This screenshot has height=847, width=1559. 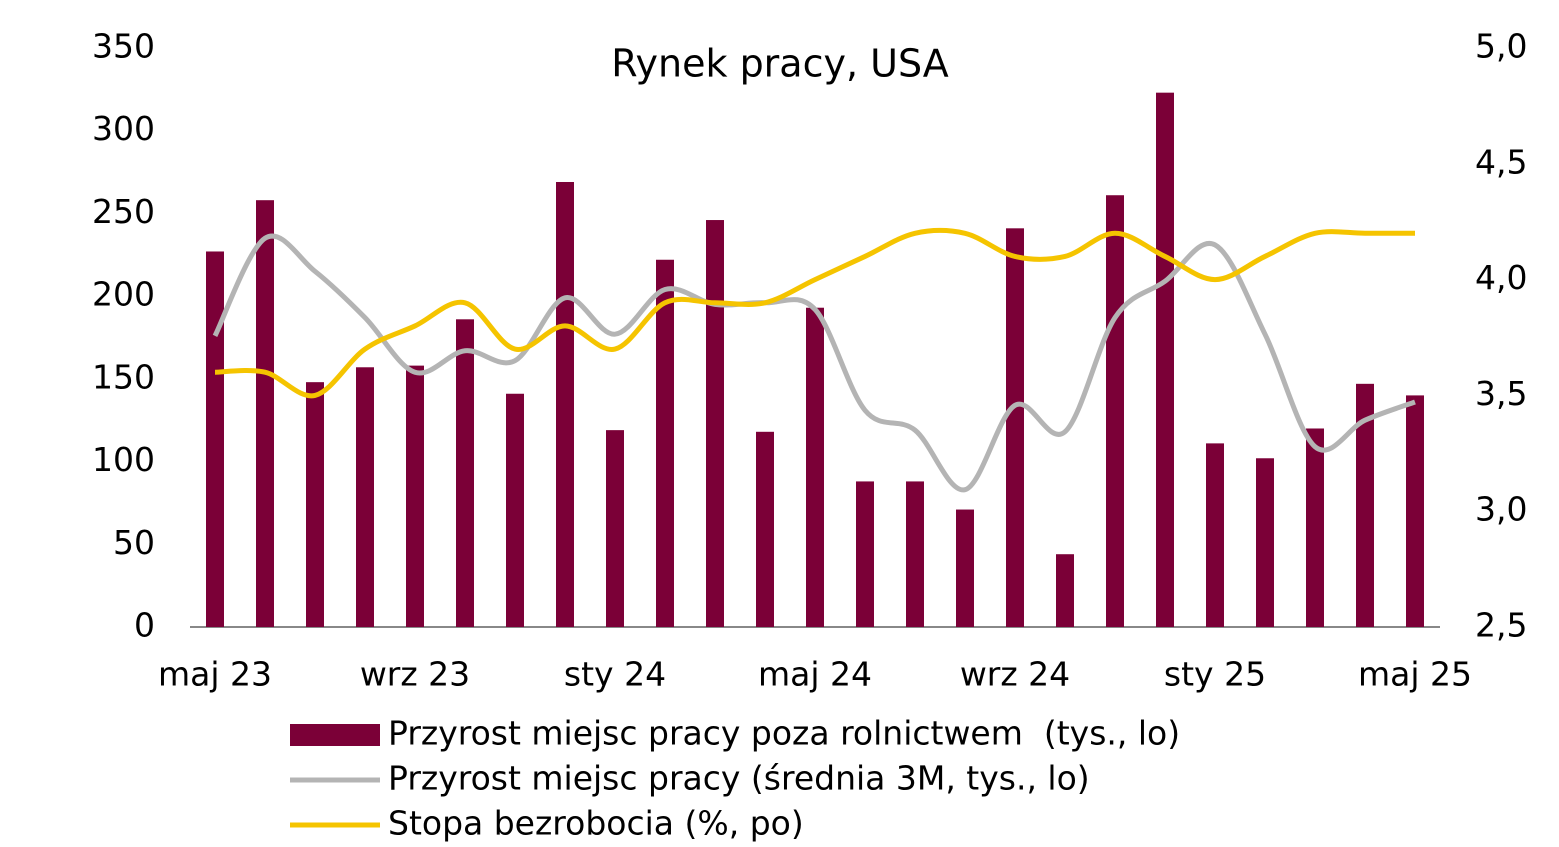 I want to click on y-tick-label: 250, so click(x=123, y=211).